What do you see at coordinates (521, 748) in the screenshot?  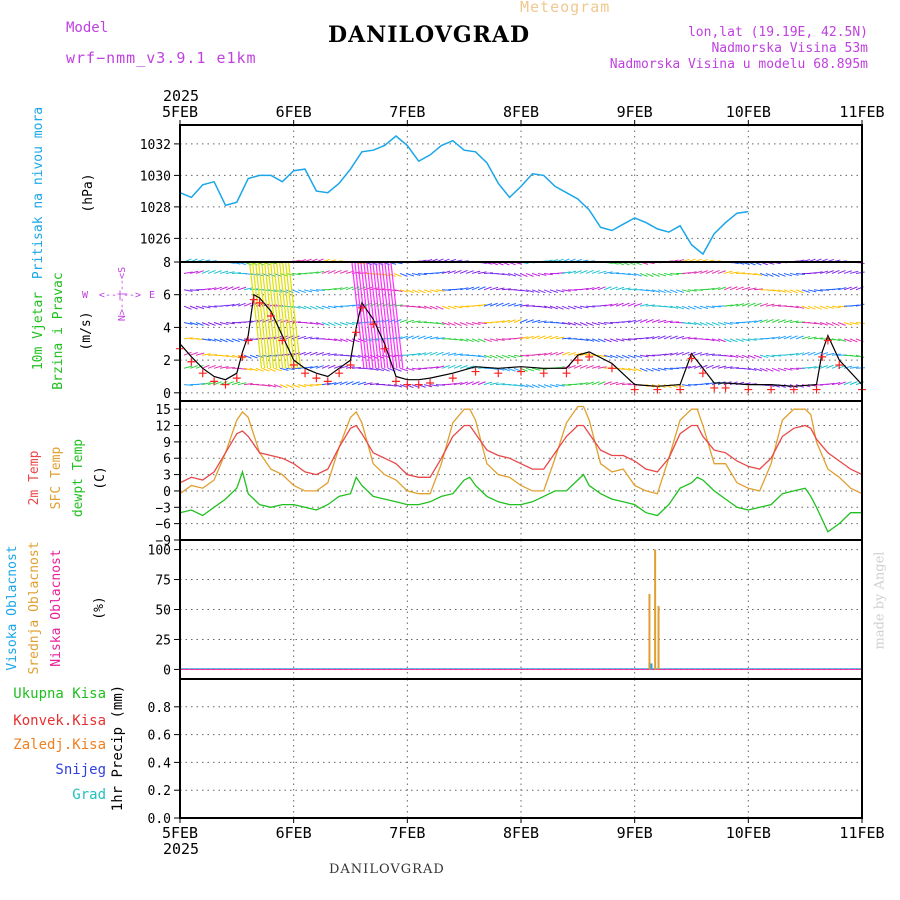 I see `panel-frame-precip` at bounding box center [521, 748].